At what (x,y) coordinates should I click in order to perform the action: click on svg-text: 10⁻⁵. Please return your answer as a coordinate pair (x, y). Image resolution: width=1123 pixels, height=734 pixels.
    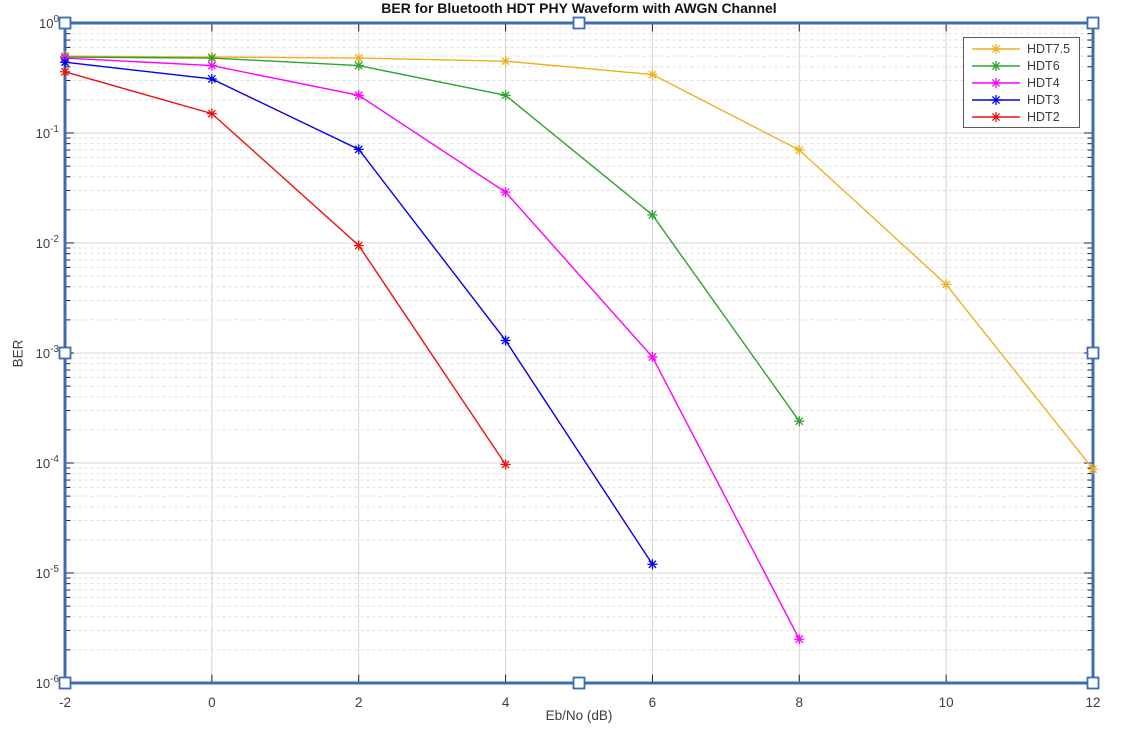
    Looking at the image, I should click on (48, 572).